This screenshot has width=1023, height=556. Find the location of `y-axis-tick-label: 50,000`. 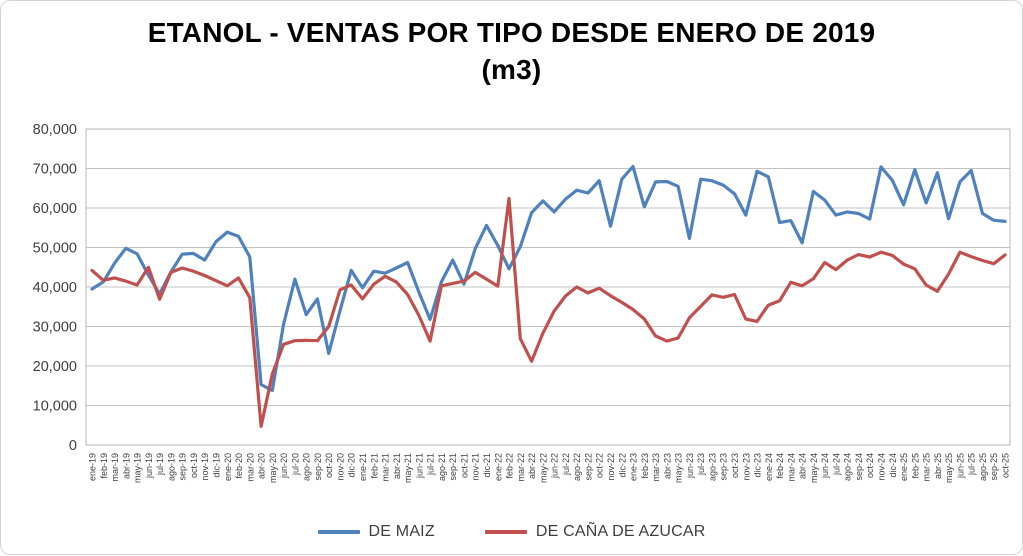

y-axis-tick-label: 50,000 is located at coordinates (55, 249).